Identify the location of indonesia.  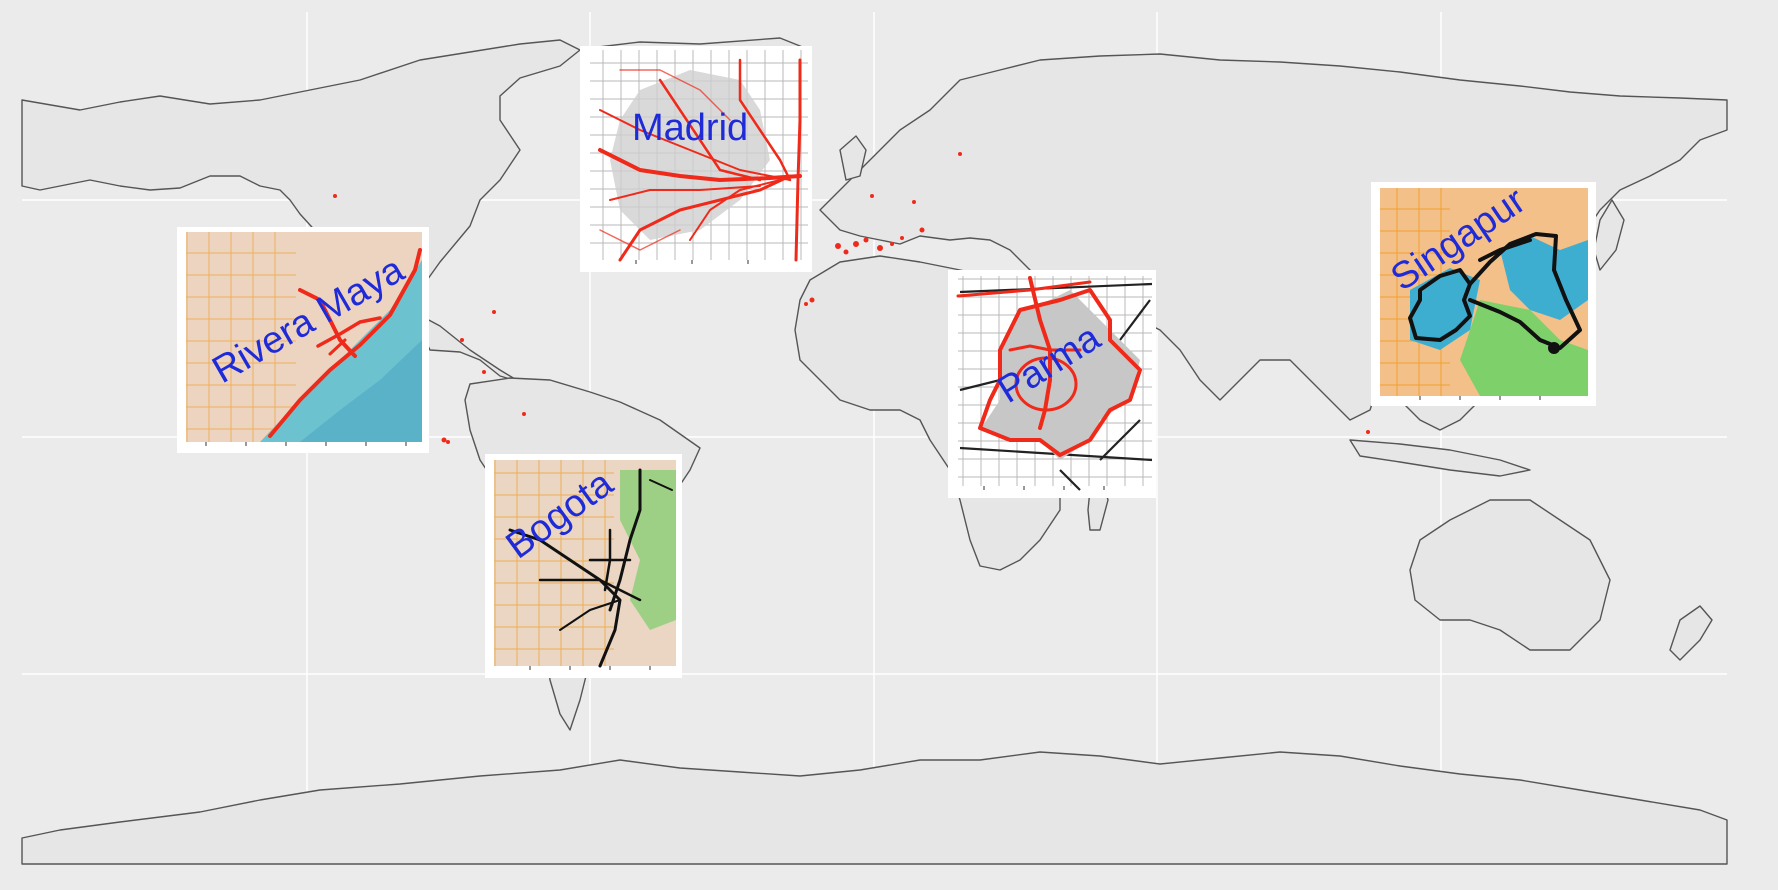
(1440, 458).